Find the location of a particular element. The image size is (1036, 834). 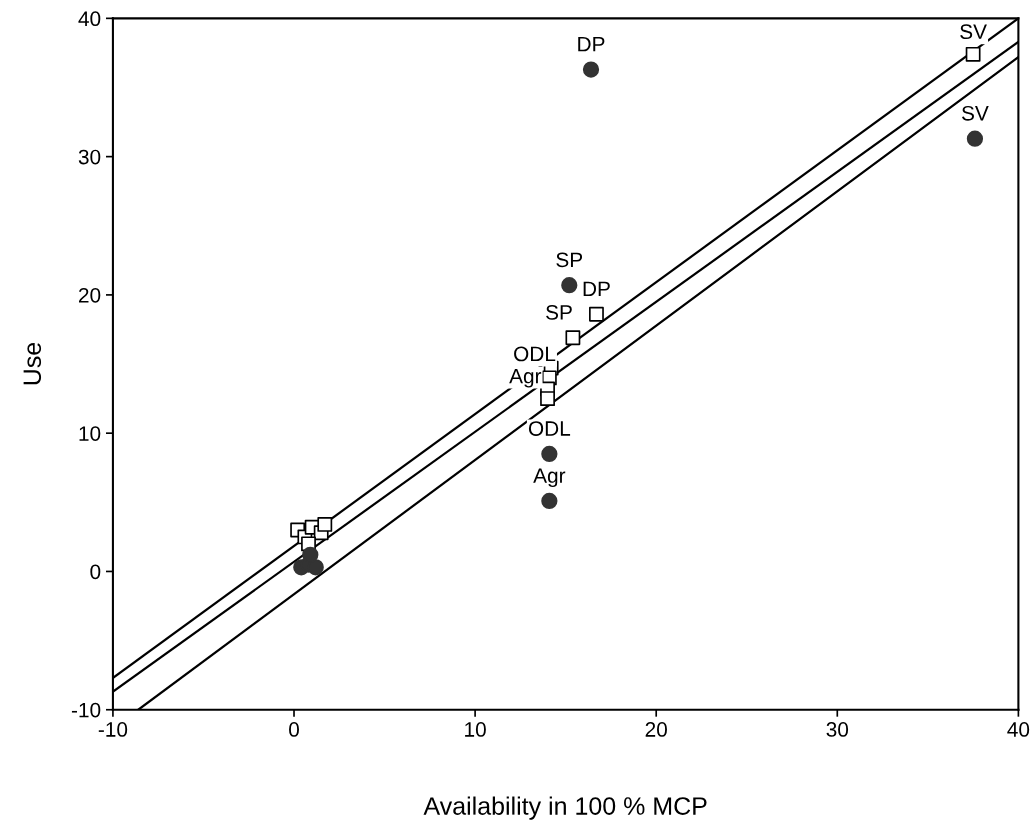

y-tick-label: 0 is located at coordinates (95, 572).